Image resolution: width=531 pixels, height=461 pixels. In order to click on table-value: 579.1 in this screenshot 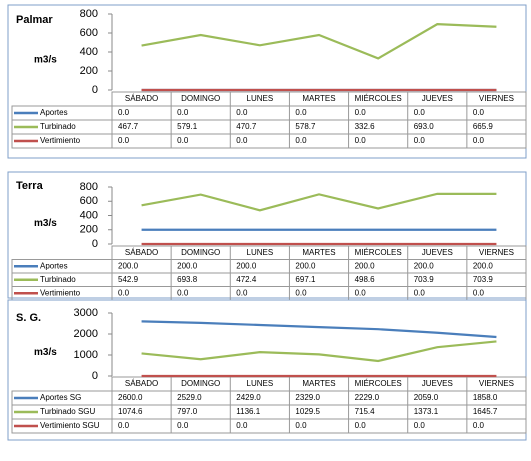, I will do `click(187, 126)`.